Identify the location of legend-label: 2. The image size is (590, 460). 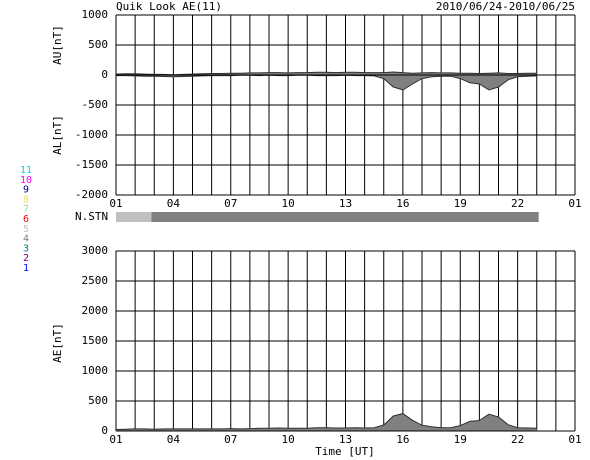
(26, 258).